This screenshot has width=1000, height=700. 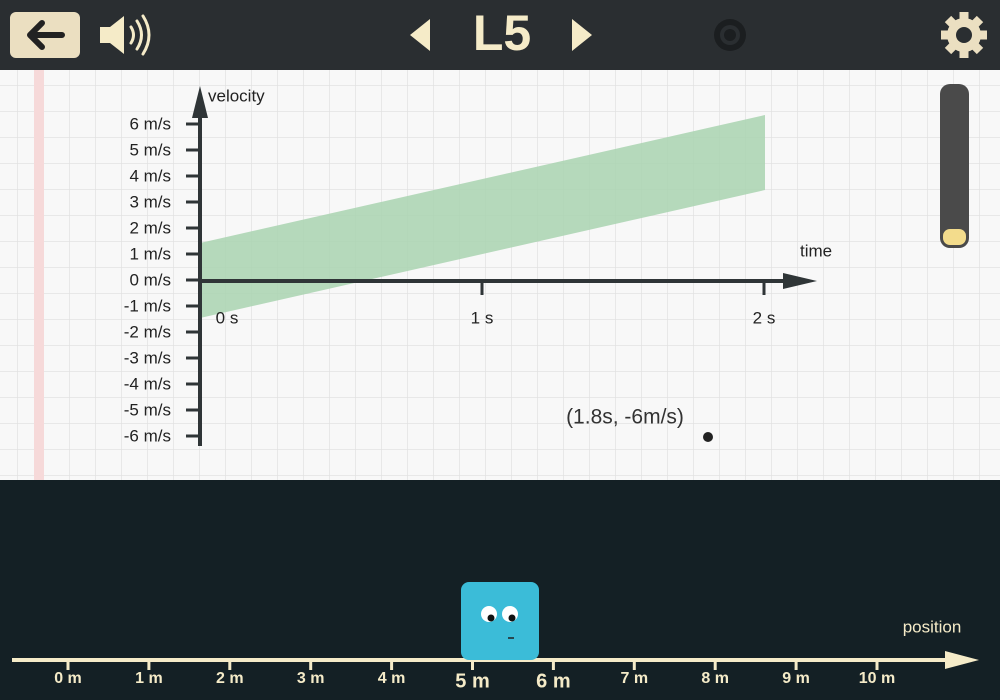 I want to click on y-tick-label: 5 m/s, so click(x=150, y=149).